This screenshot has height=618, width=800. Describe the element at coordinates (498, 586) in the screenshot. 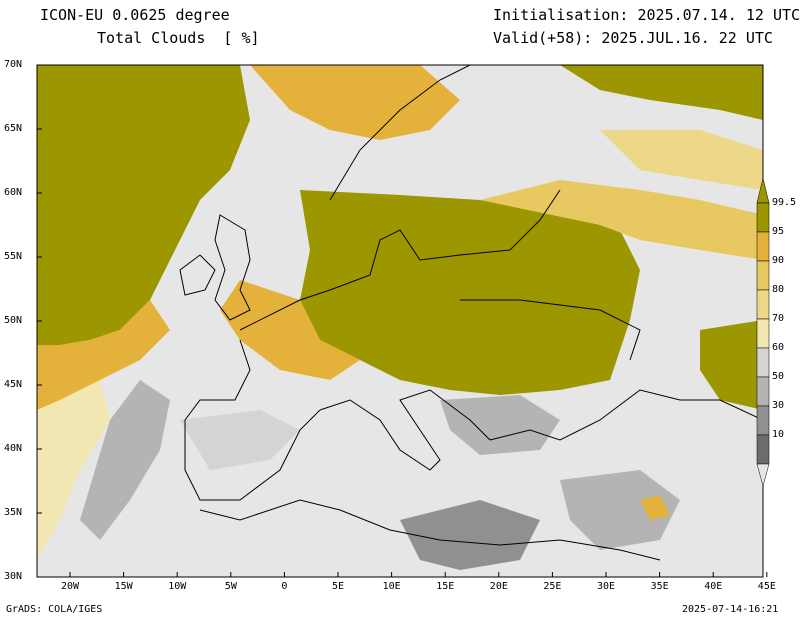

I see `lon-label: 20E` at that location.